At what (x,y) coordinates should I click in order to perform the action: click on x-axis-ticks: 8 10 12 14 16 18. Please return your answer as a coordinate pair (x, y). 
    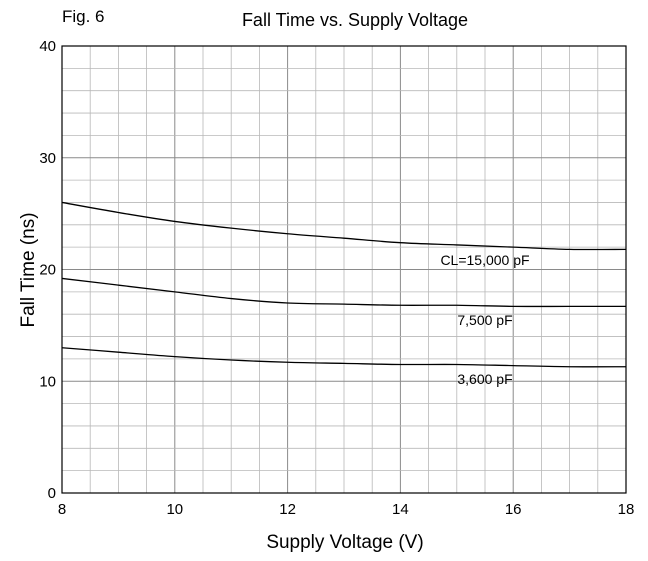
    Looking at the image, I should click on (346, 509).